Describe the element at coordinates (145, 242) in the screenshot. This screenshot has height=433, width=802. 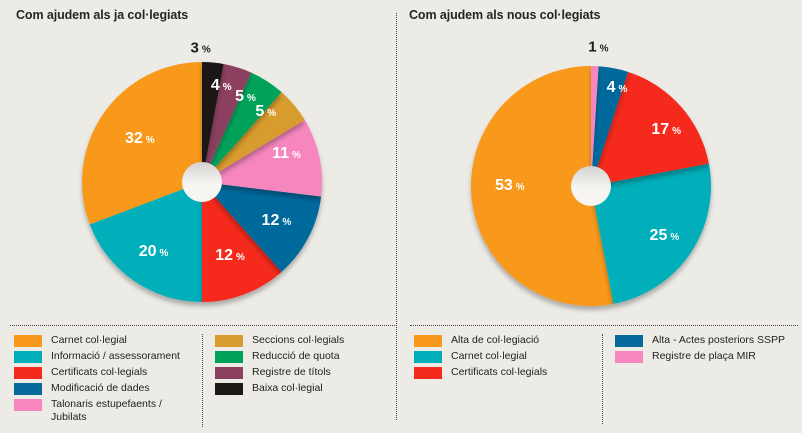
I see `pie-slice-informaci-assessorament` at that location.